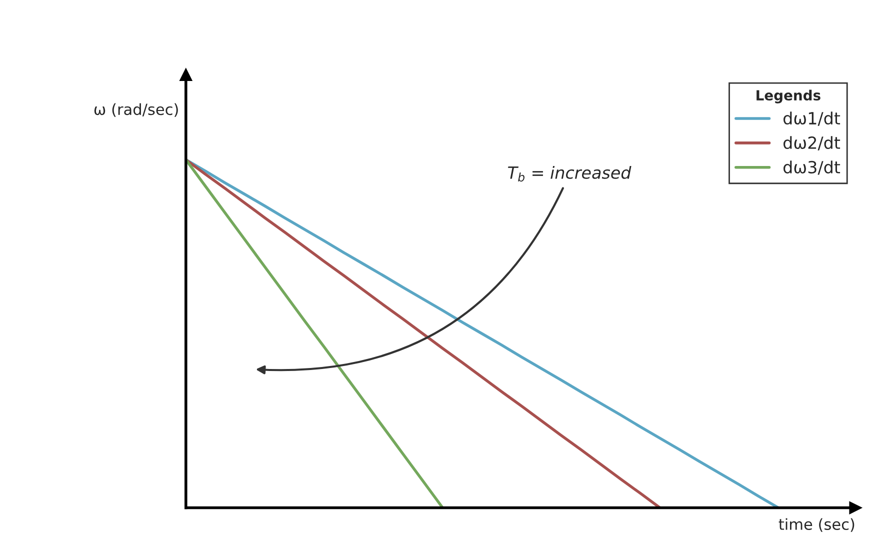  What do you see at coordinates (136, 110) in the screenshot?
I see `y-axis-title: ω (rad/sec)` at bounding box center [136, 110].